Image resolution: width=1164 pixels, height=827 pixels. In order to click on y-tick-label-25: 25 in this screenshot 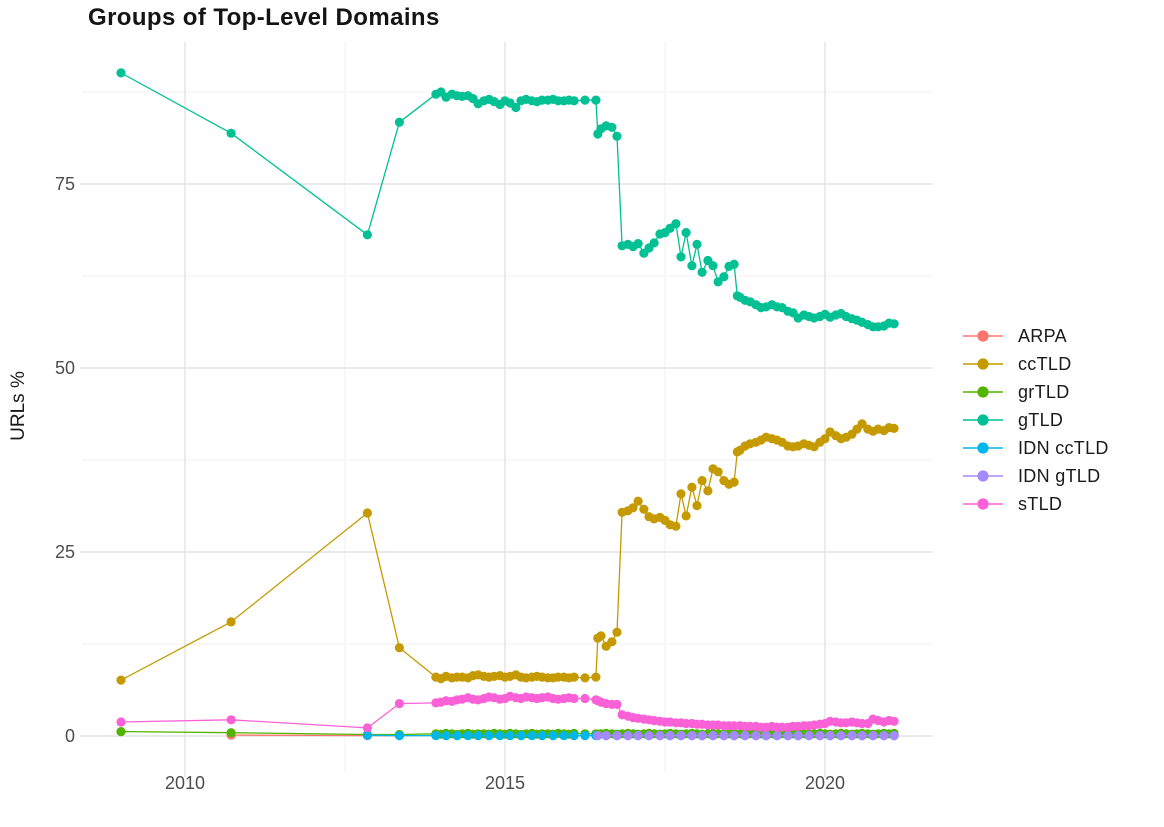, I will do `click(64, 552)`.